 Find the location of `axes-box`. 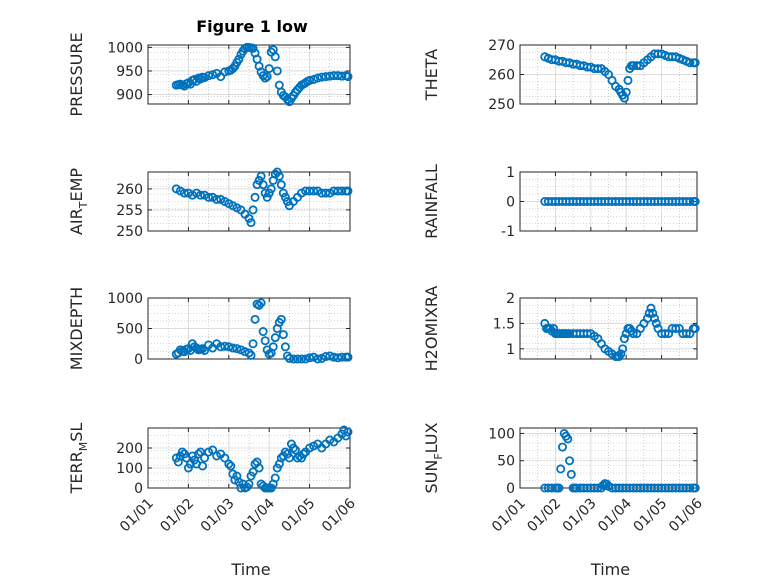

axes-box is located at coordinates (249, 201).